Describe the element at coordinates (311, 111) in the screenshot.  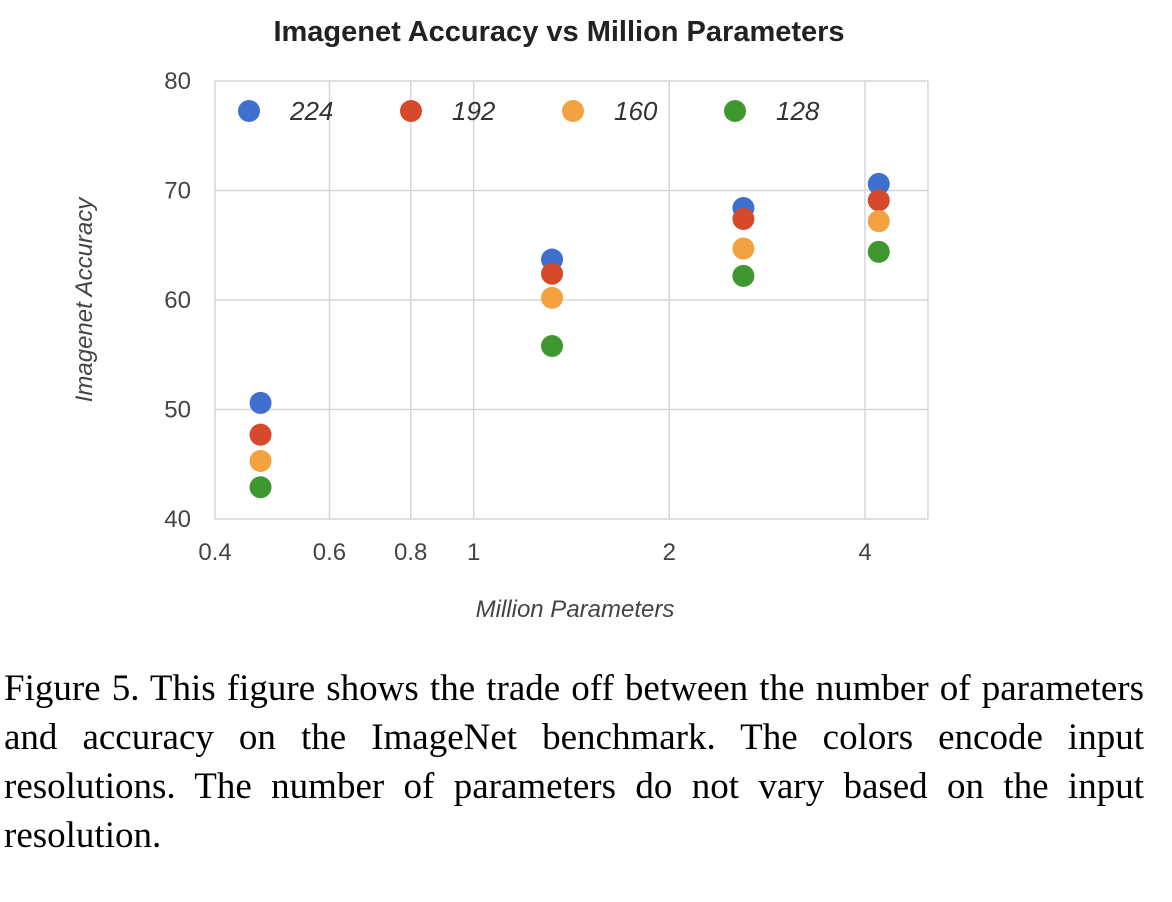
I see `legend-label-224: 224` at that location.